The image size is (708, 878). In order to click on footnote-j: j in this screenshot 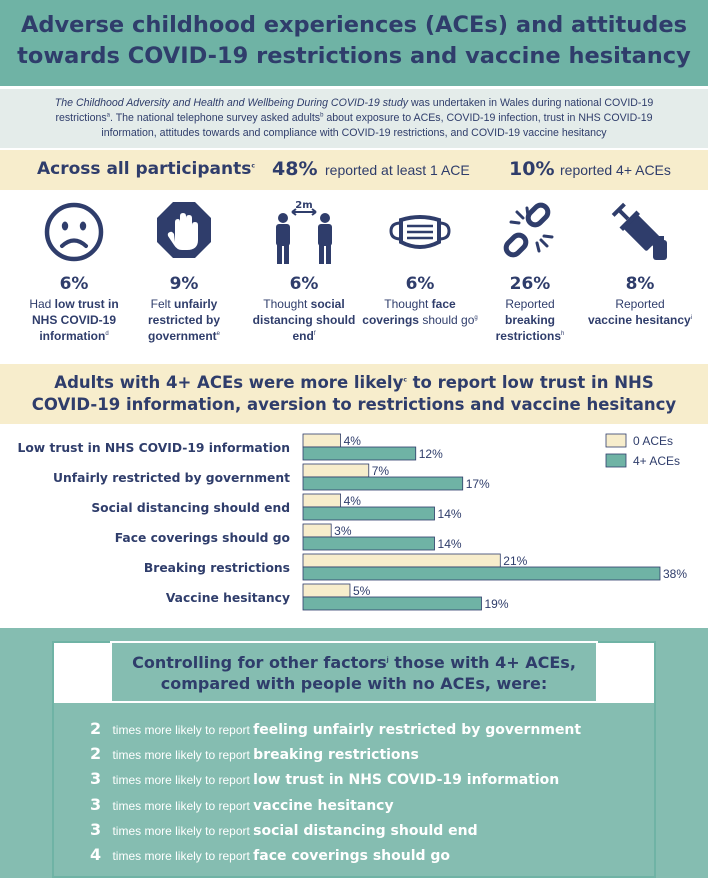, I will do `click(387, 660)`.